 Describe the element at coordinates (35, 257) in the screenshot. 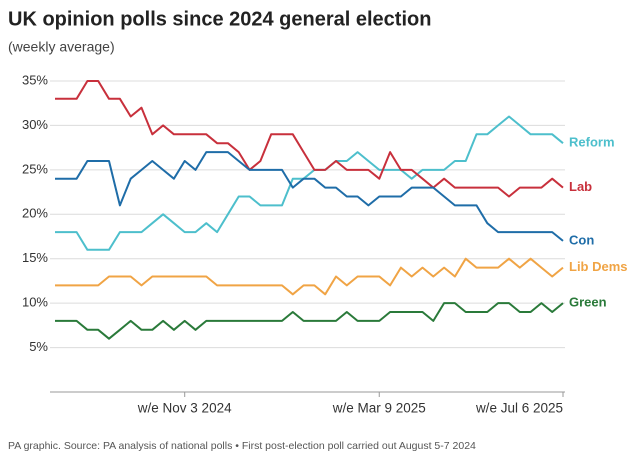

I see `y-tick-label: 15%` at that location.